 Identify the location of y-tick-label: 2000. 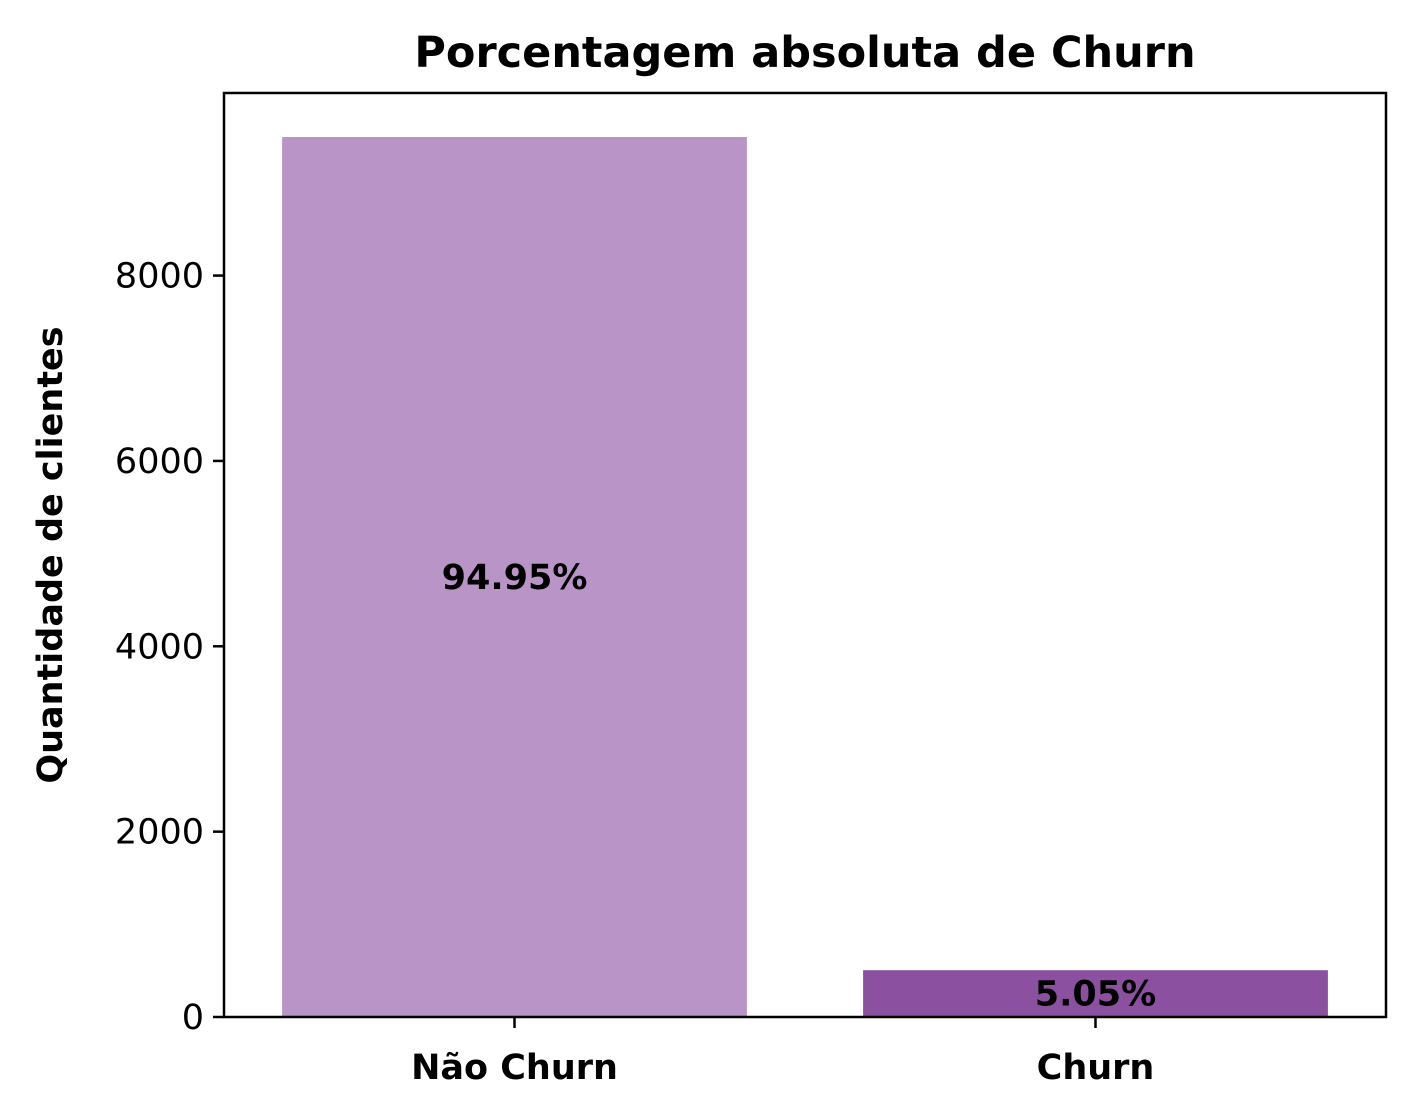
(159, 833).